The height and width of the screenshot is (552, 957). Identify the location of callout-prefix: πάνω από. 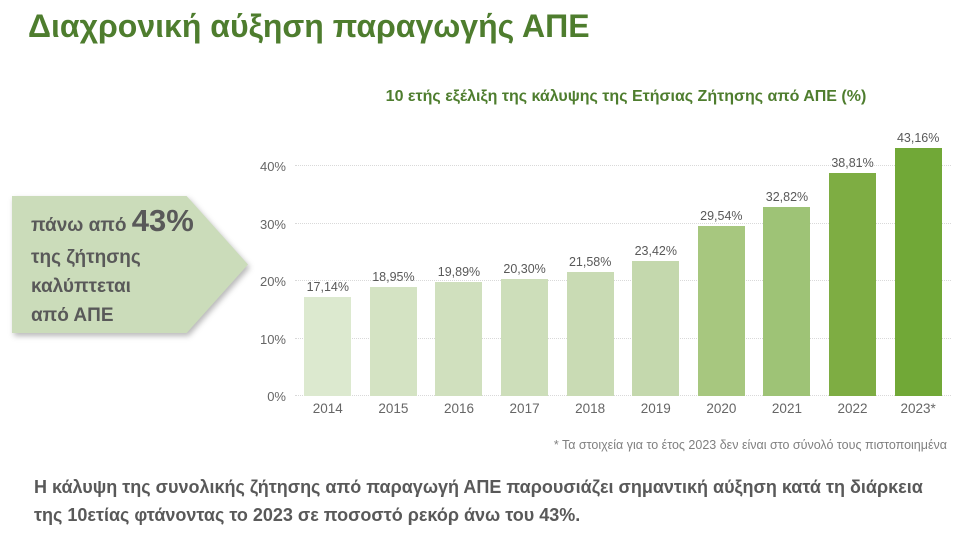
(79, 225).